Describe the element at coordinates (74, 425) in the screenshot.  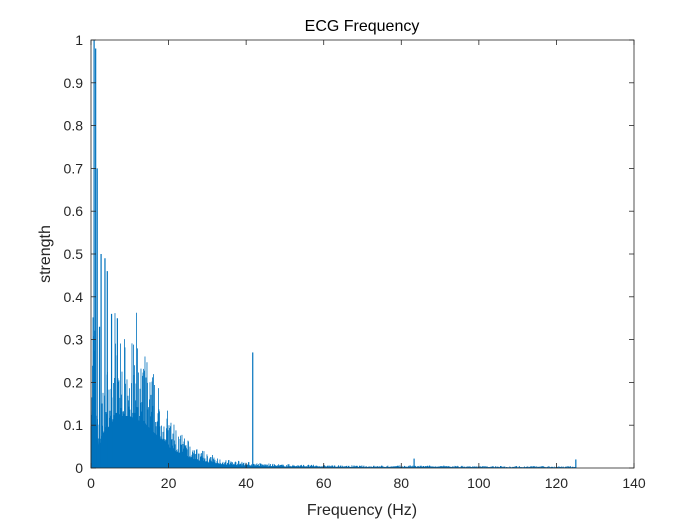
I see `y-tick-label-0.1: 0.1` at that location.